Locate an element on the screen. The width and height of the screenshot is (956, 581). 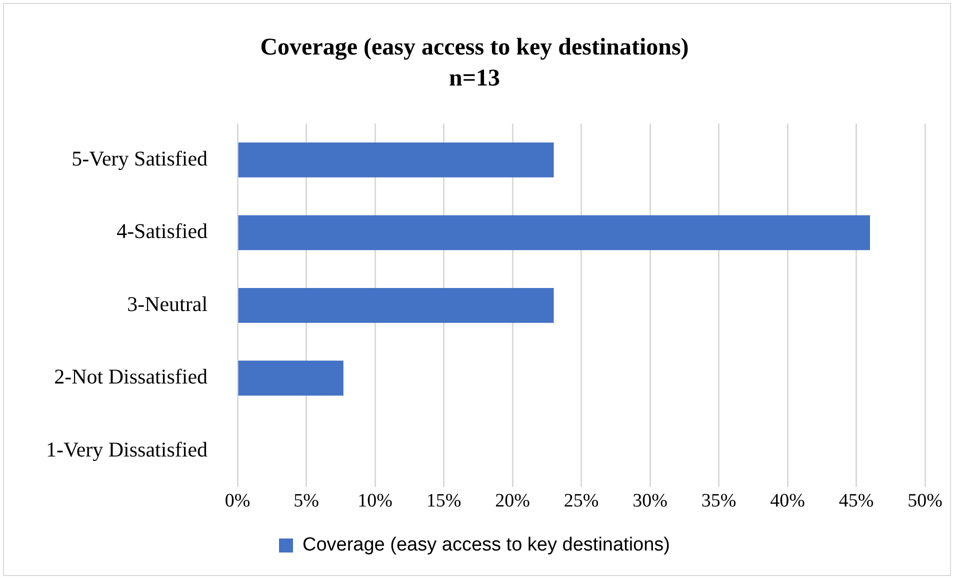
x-tick-label: 20% is located at coordinates (512, 501).